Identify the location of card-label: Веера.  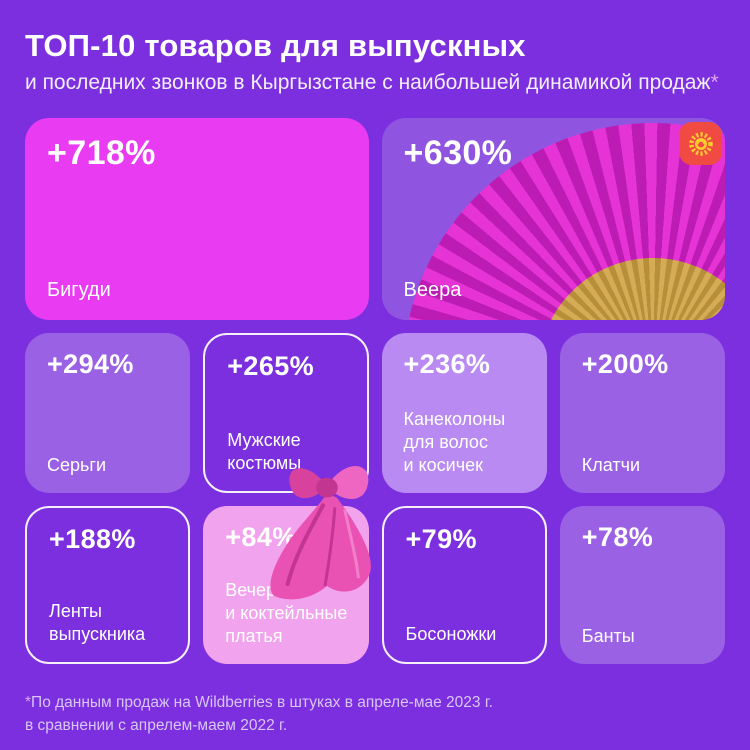
(432, 290).